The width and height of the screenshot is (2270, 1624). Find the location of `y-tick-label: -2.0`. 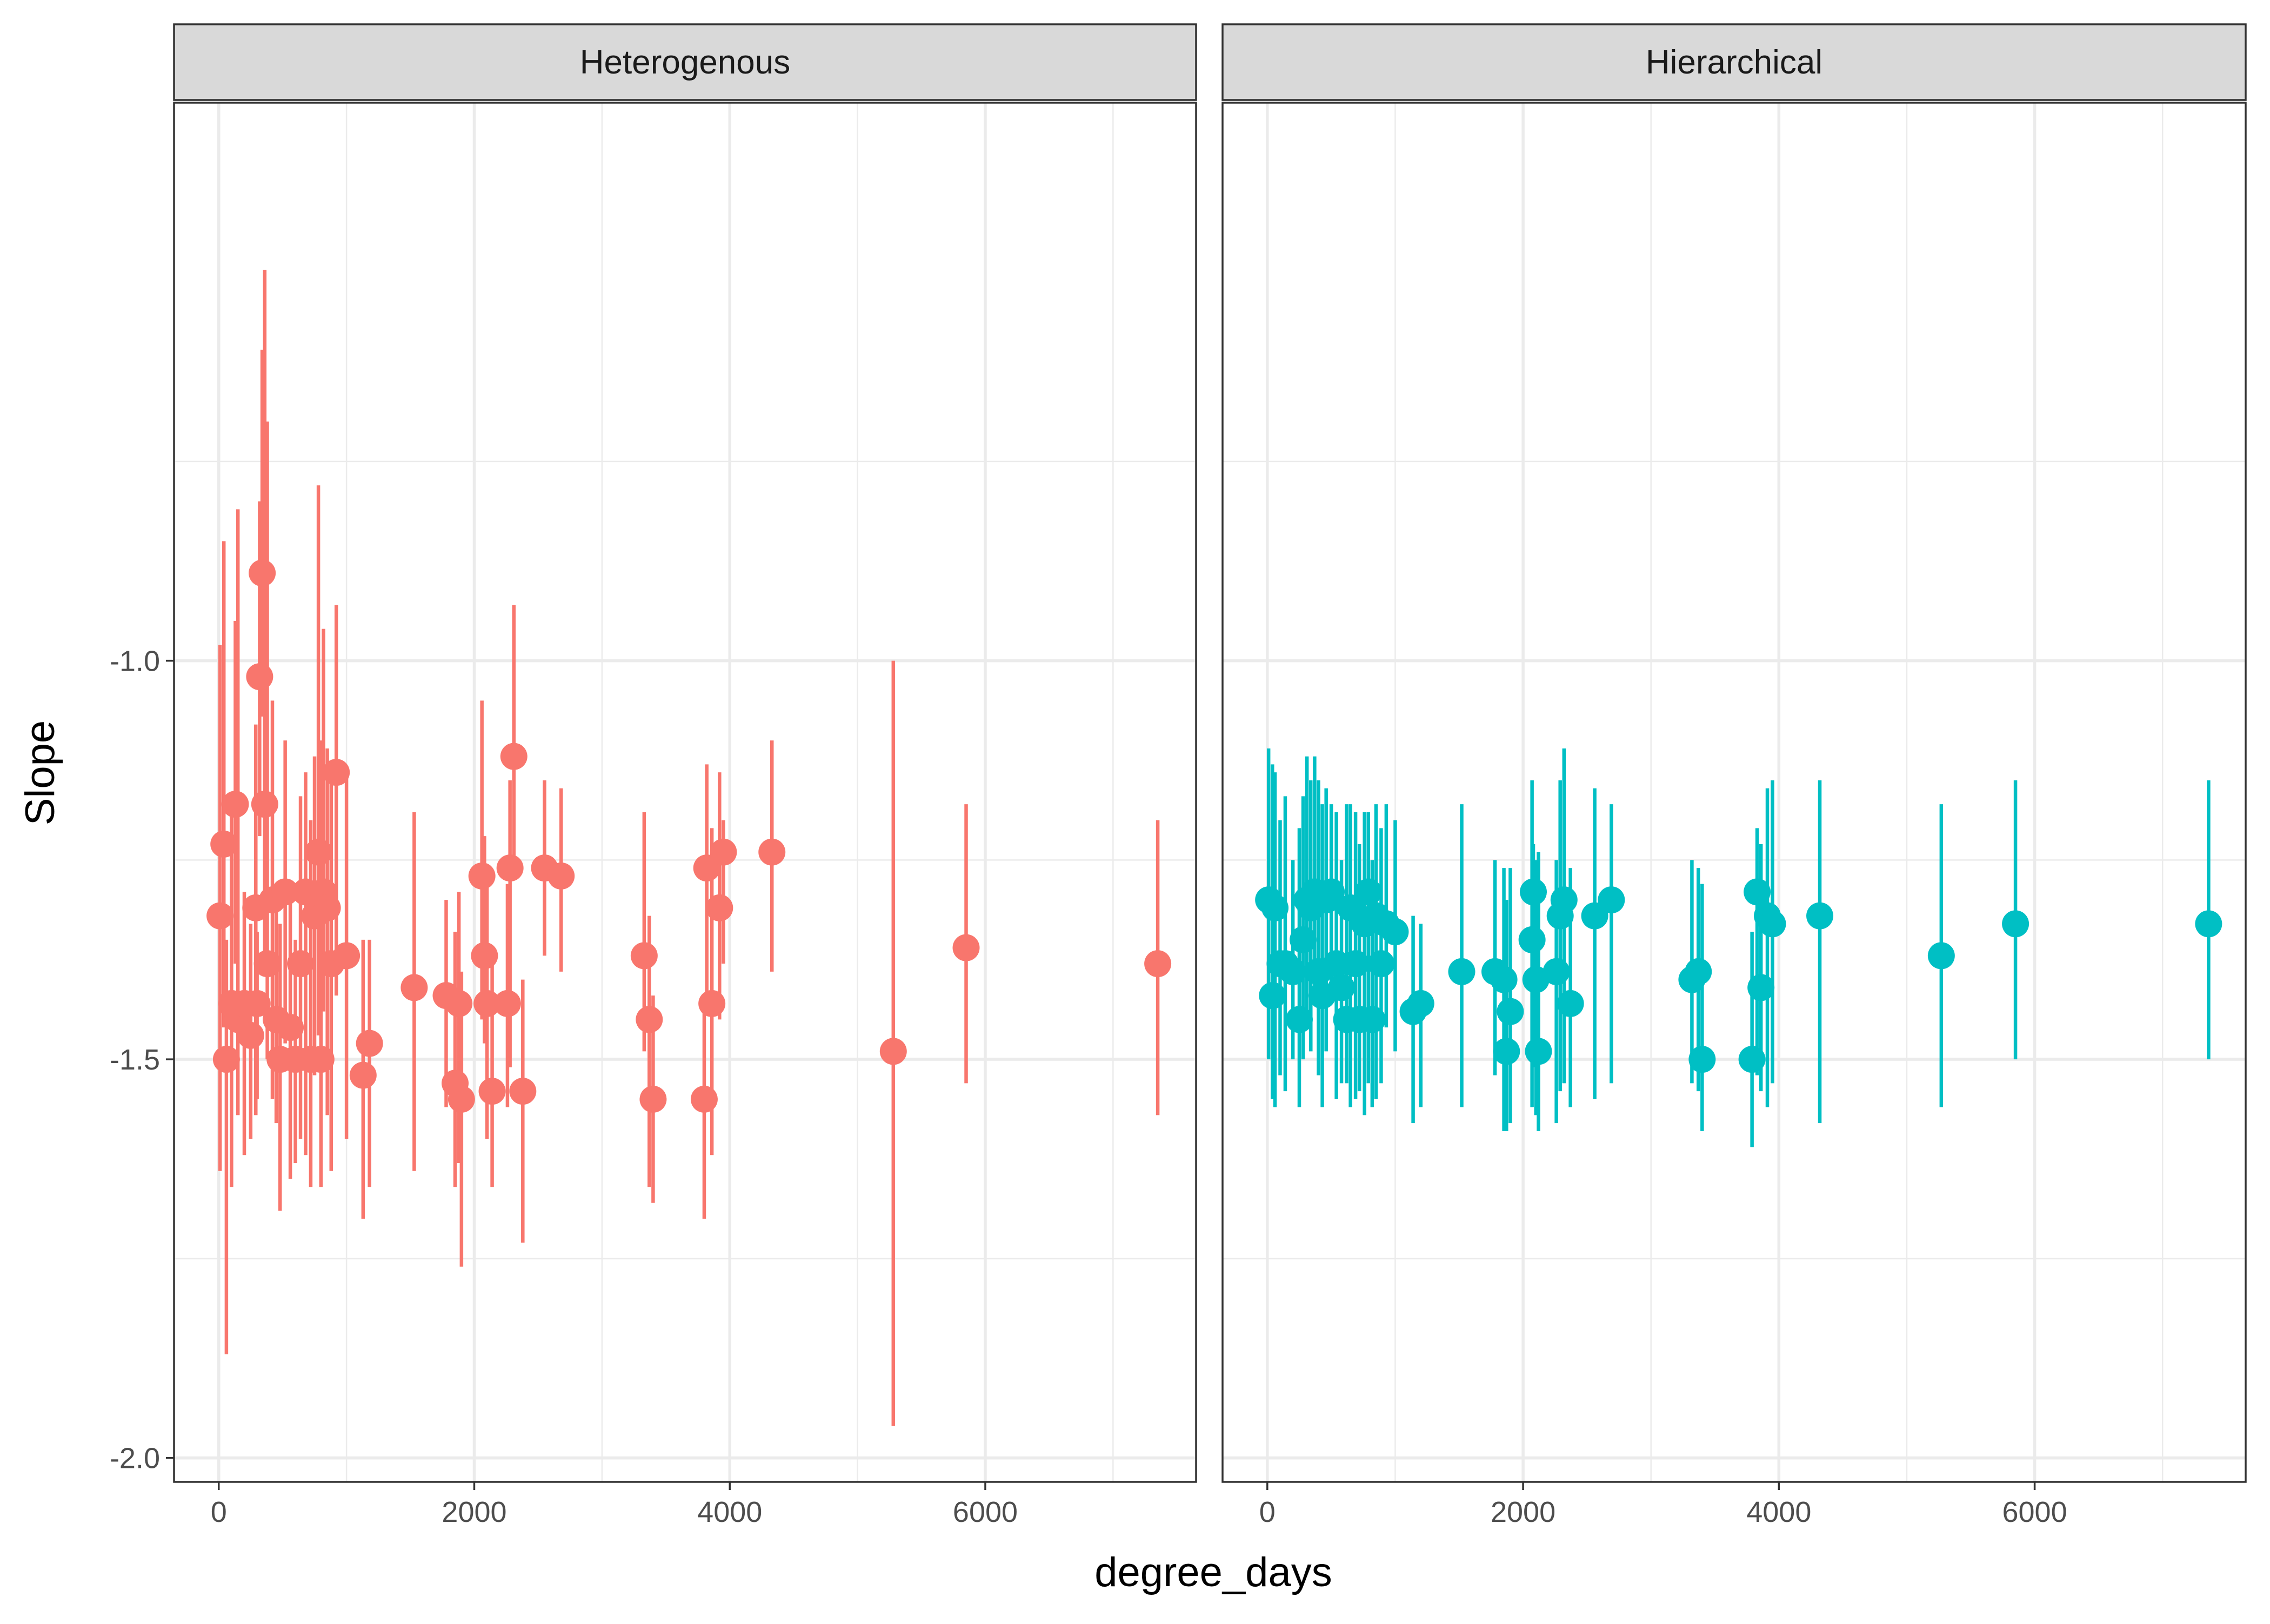

y-tick-label: -2.0 is located at coordinates (135, 1459).